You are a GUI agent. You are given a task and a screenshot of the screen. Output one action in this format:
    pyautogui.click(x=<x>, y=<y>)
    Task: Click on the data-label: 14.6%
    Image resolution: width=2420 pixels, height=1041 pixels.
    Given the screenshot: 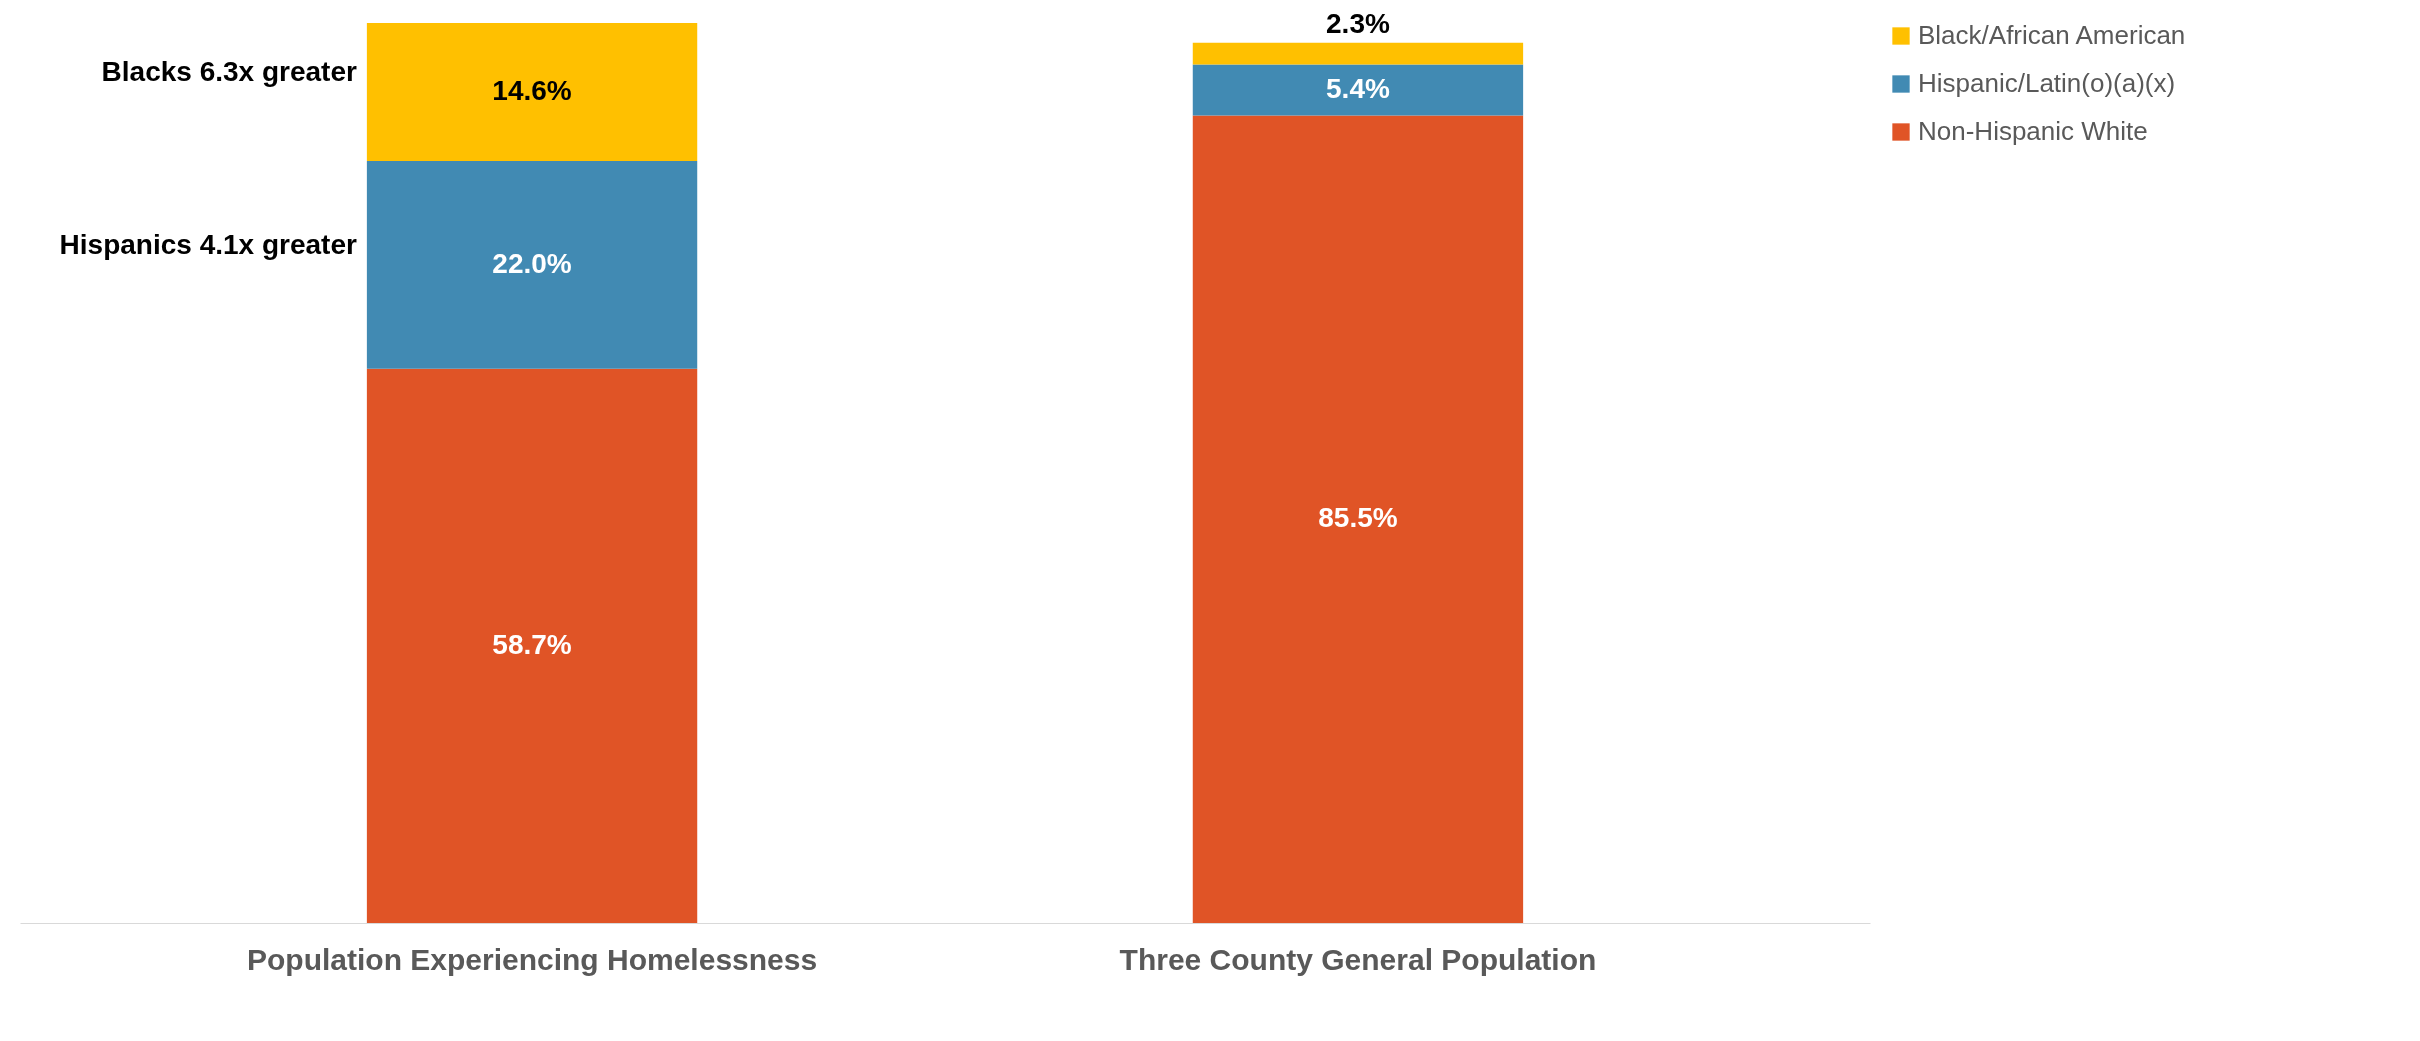 What is the action you would take?
    pyautogui.click(x=532, y=90)
    